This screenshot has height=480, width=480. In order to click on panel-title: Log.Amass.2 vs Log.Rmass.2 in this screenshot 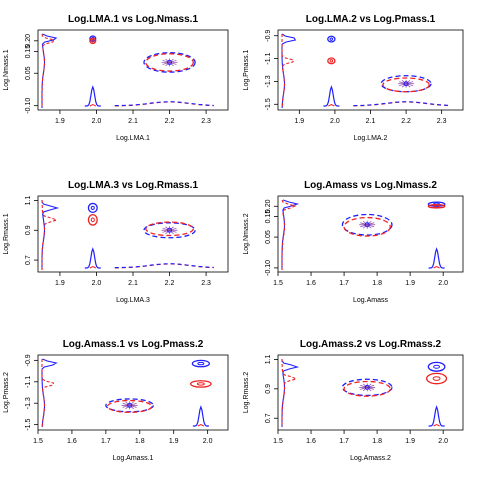, I will do `click(371, 344)`.